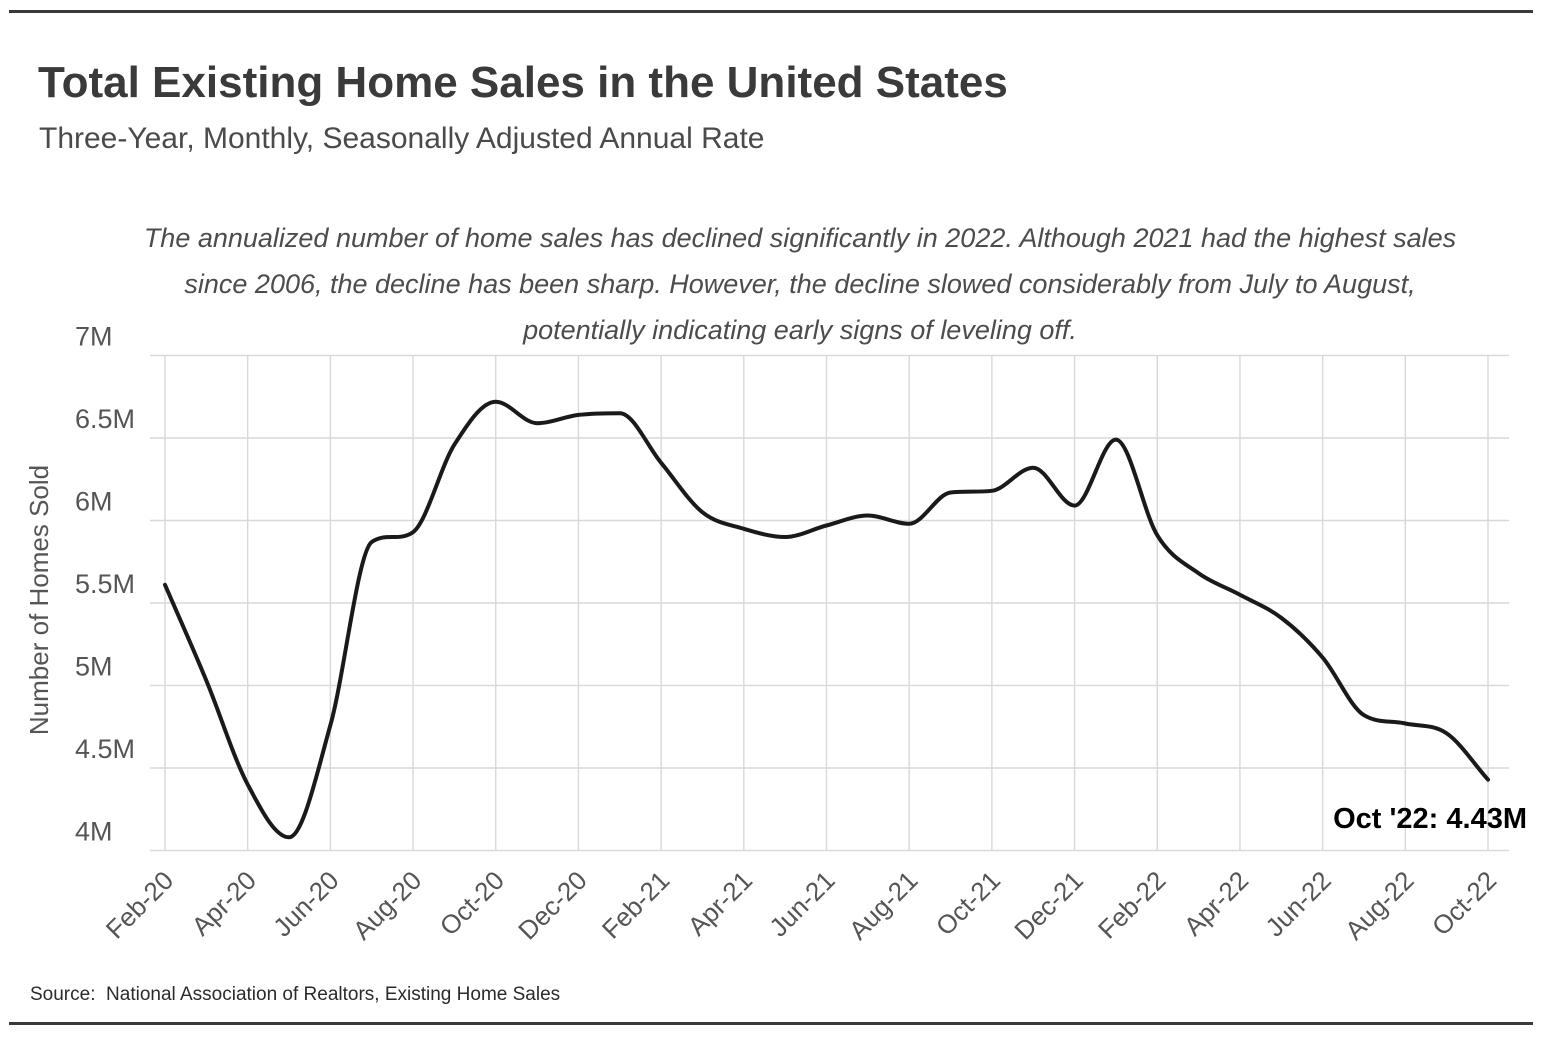 This screenshot has width=1542, height=1042. What do you see at coordinates (968, 903) in the screenshot?
I see `x-tick-label: Oct-21` at bounding box center [968, 903].